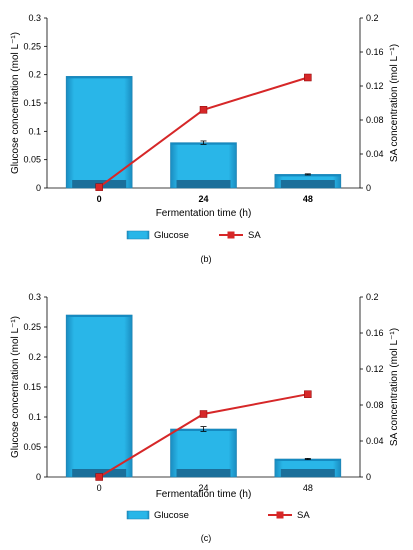 Image resolution: width=413 pixels, height=550 pixels. What do you see at coordinates (206, 538) in the screenshot?
I see `panel-caption: (c)` at bounding box center [206, 538].